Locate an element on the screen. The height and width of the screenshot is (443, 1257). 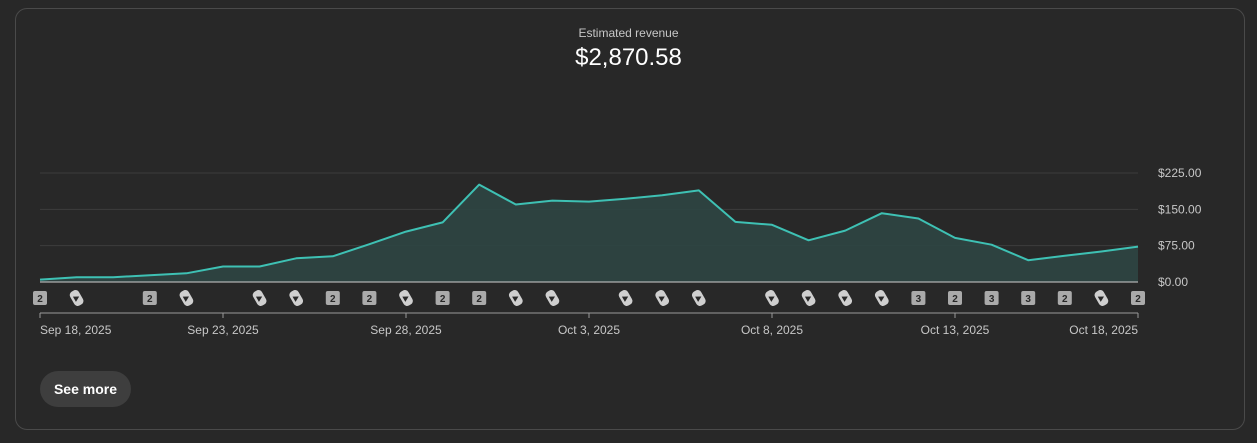
metric-label: Estimated revenue is located at coordinates (628, 33).